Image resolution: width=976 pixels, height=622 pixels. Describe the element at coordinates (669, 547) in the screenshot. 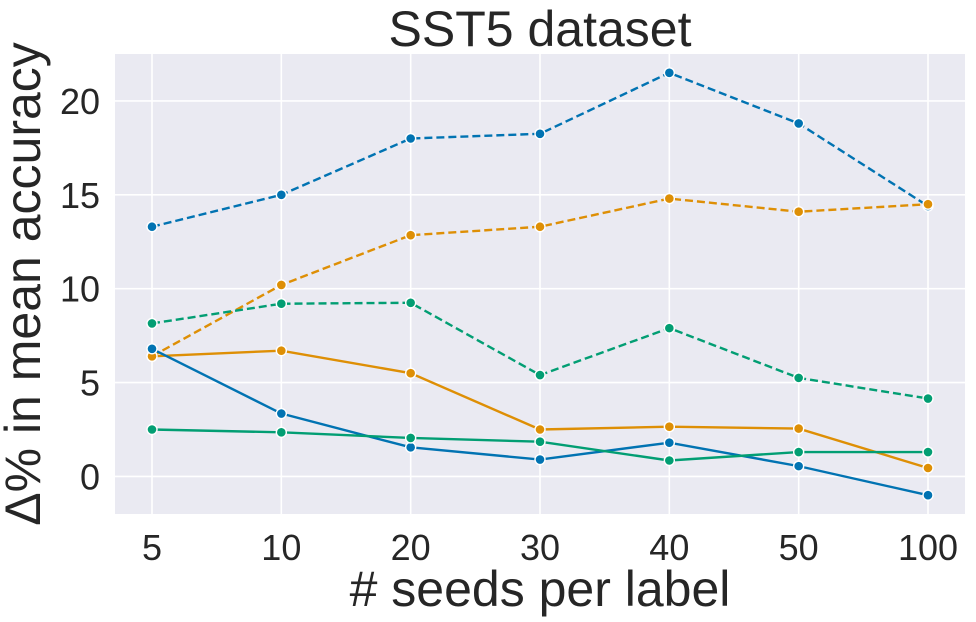

I see `x-tick-label: 40` at that location.